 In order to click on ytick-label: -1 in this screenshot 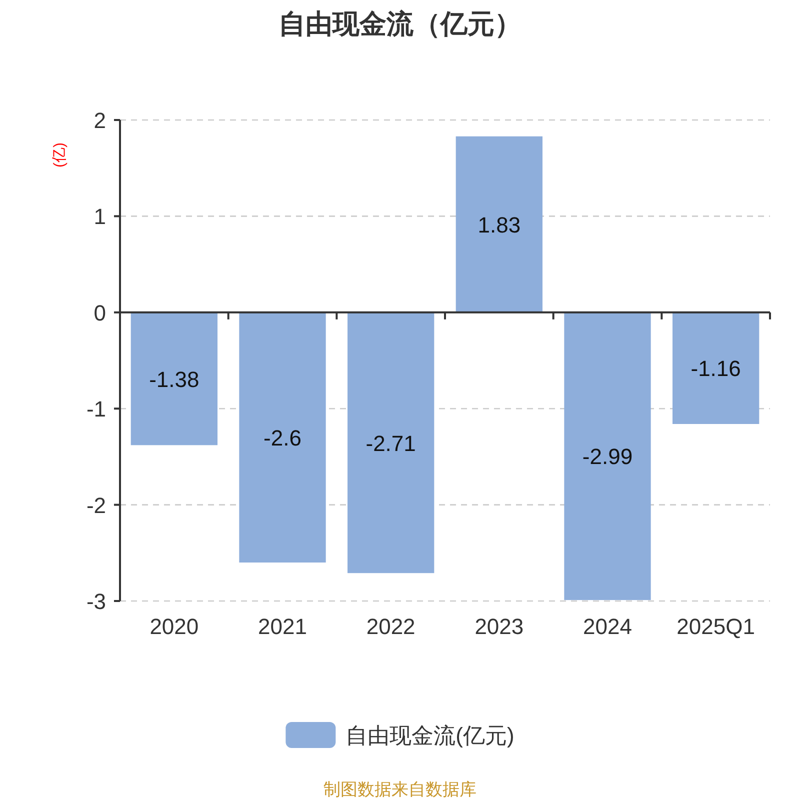, I will do `click(96, 409)`.